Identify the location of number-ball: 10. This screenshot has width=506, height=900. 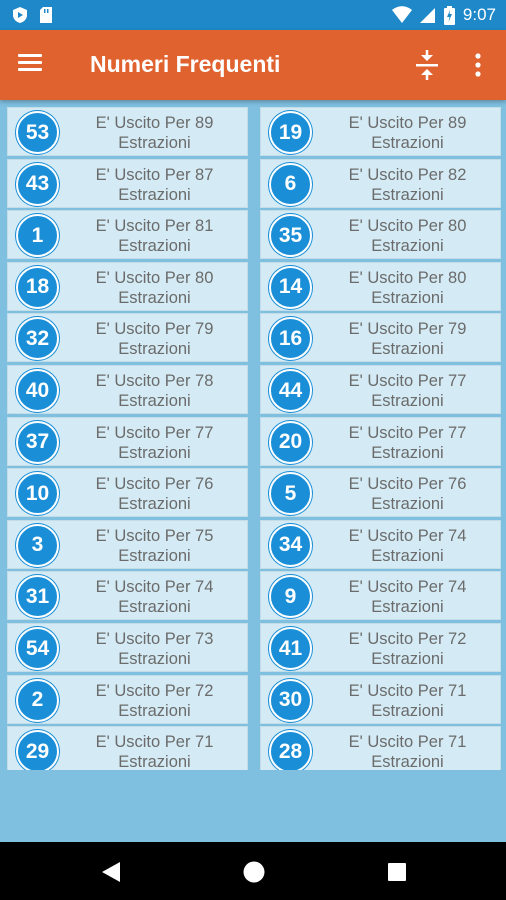
(37, 494).